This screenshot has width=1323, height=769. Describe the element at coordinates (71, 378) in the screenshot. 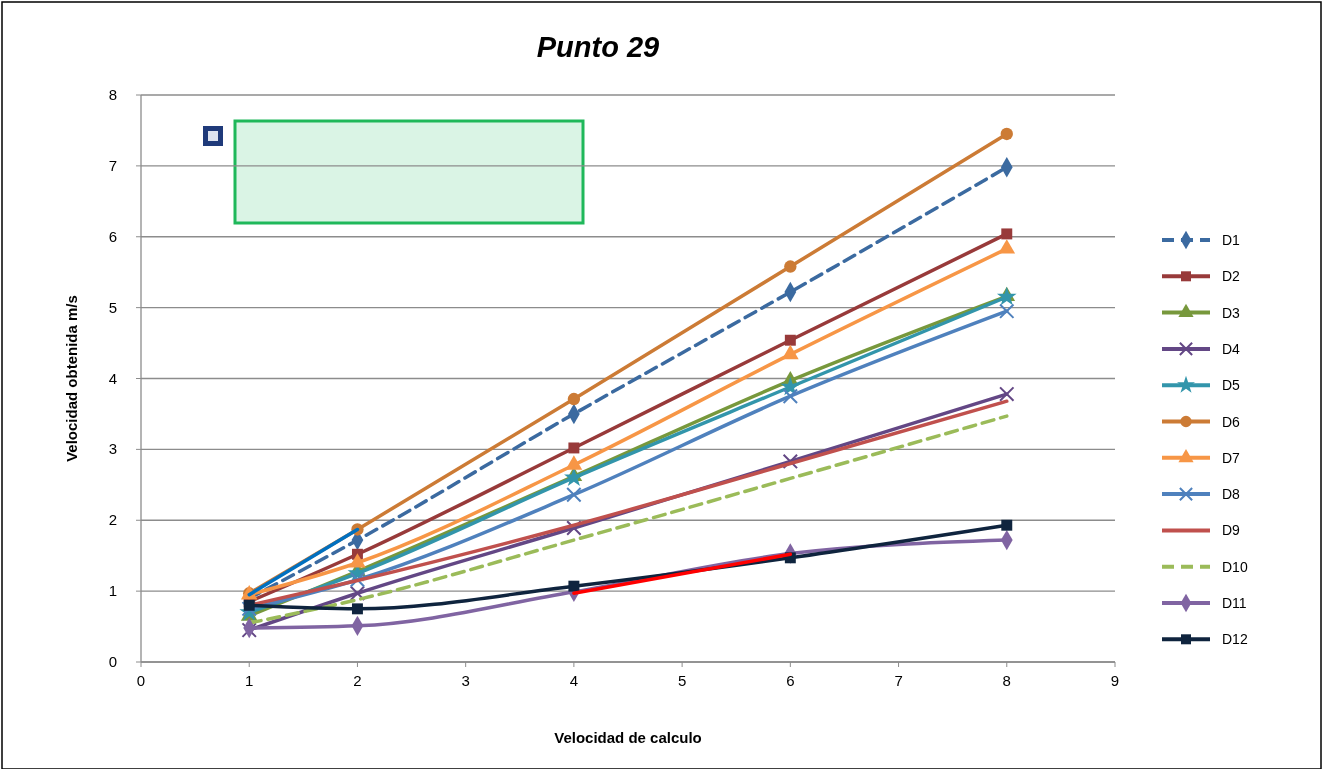

I see `y-axis-title: Velocidad obtenida m/s` at that location.